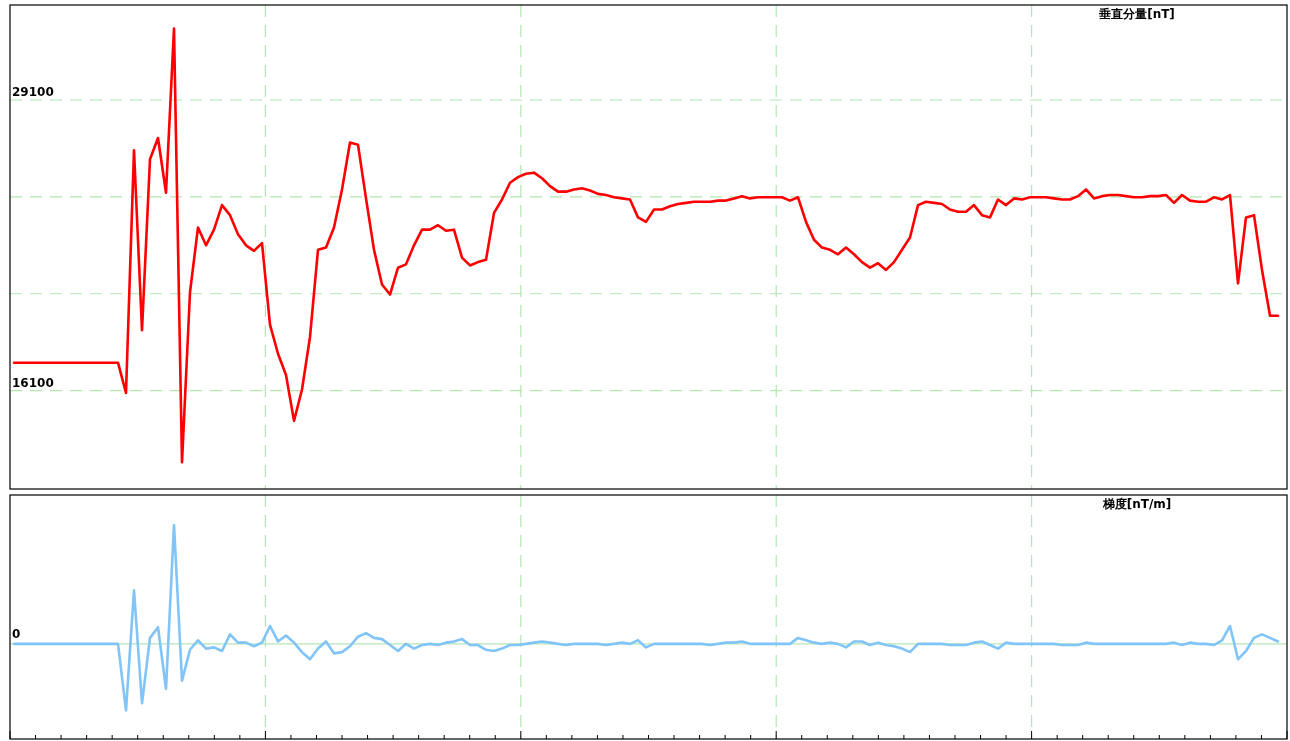  Describe the element at coordinates (33, 382) in the screenshot. I see `y-tick-label: 16100` at that location.